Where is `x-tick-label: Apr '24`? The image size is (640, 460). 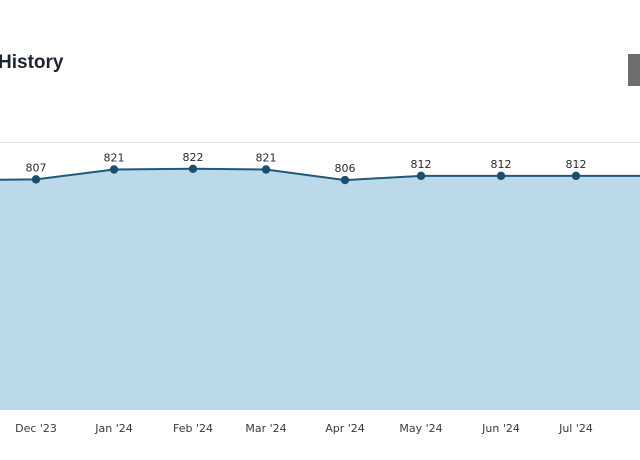
x-tick-label: Apr '24 is located at coordinates (345, 428).